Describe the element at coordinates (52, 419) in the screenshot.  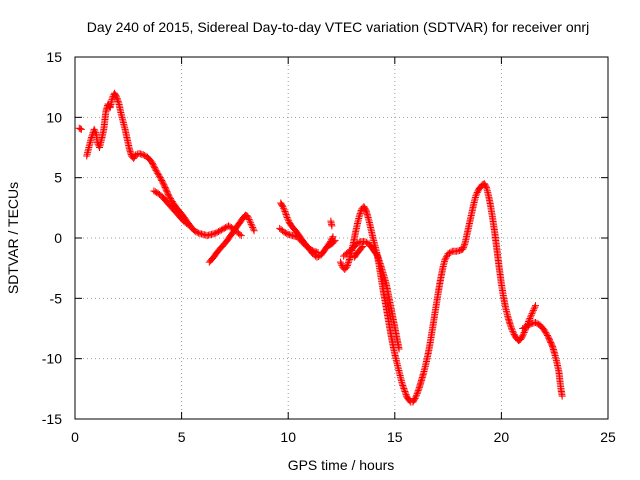
I see `y-tick-label: -15` at that location.